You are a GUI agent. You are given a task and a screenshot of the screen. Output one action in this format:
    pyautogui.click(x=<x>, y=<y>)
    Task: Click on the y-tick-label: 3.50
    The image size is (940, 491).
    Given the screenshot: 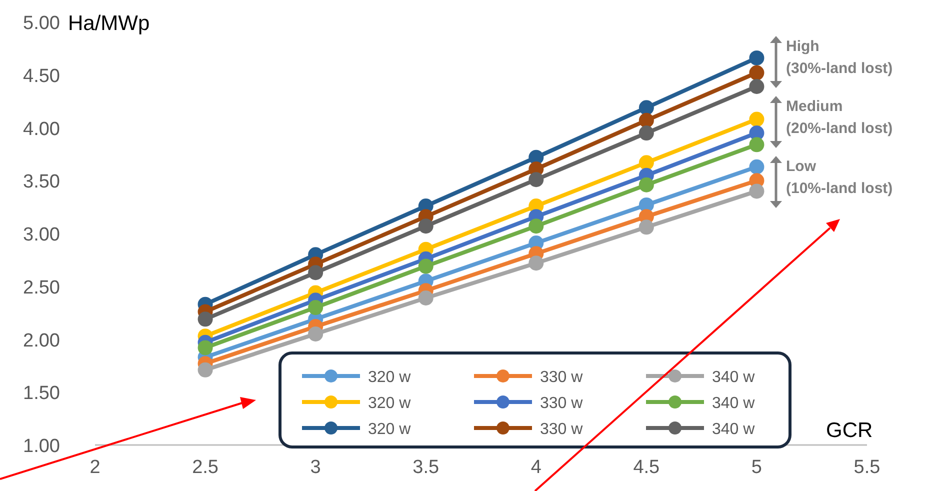 What is the action you would take?
    pyautogui.click(x=41, y=182)
    